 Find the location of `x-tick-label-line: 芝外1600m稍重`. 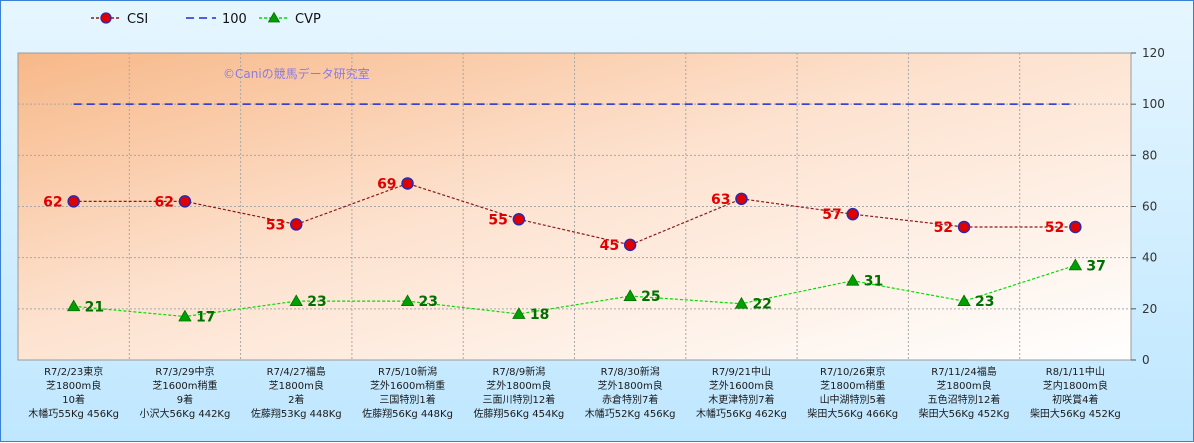

x-tick-label-line: 芝外1600m稍重 is located at coordinates (407, 385).